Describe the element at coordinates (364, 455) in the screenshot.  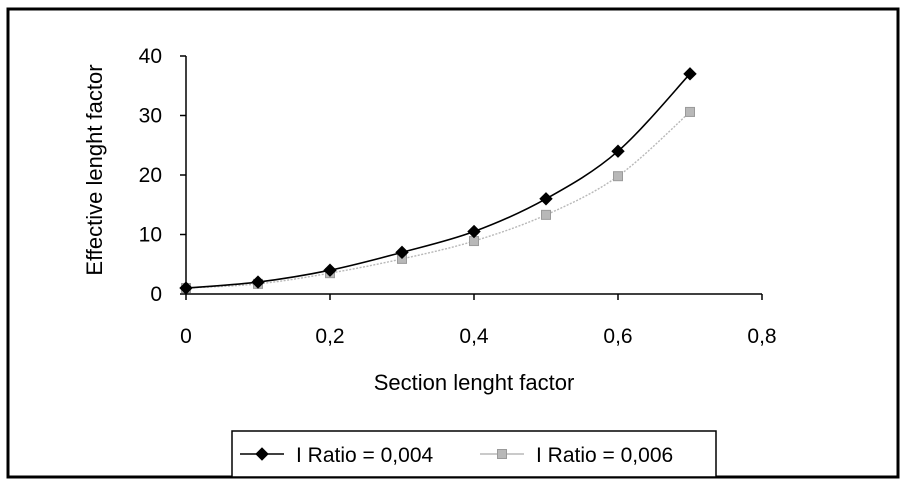
I see `legend-label: I Ratio = 0,004` at that location.